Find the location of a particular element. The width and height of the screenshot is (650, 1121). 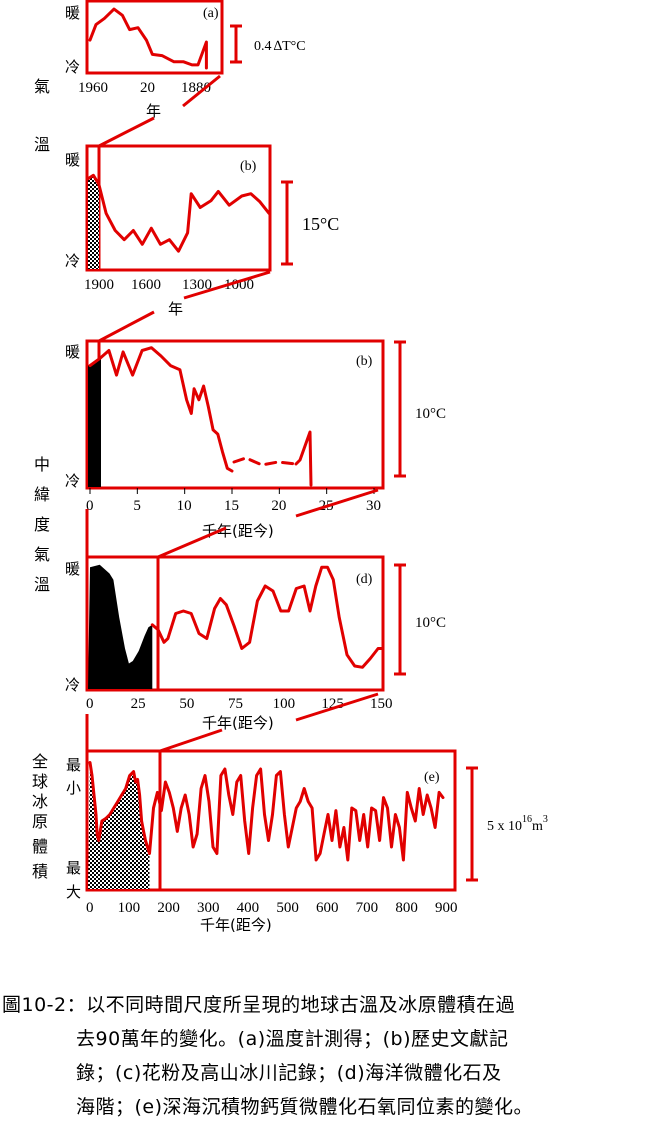

panel-a-label: (a) is located at coordinates (211, 13).